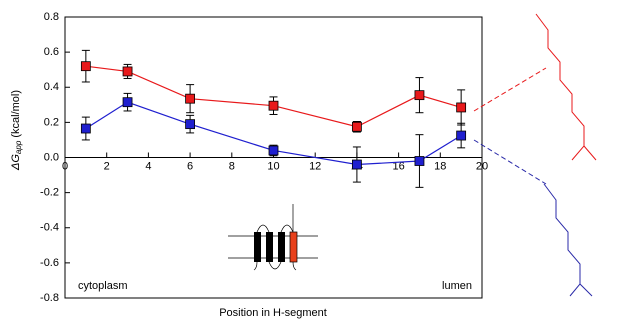  Describe the element at coordinates (51, 122) in the screenshot. I see `y-tick-label: 0.2` at that location.